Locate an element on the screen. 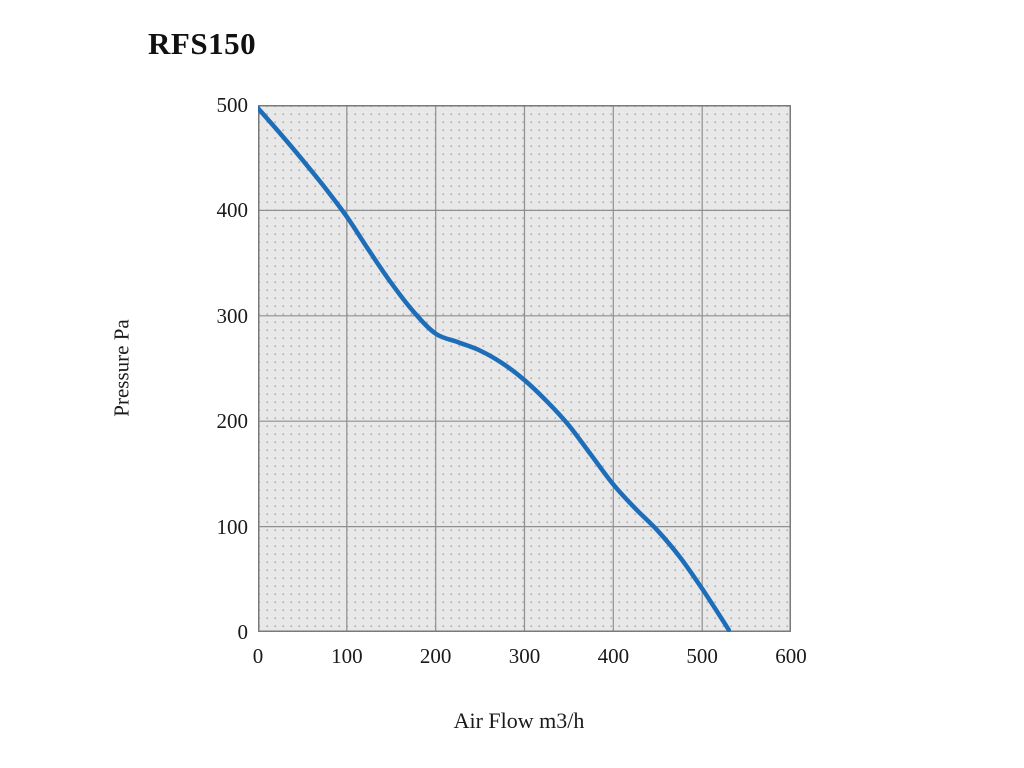 This screenshot has width=1024, height=768. y-axis-label: Pressure Pa is located at coordinates (121, 368).